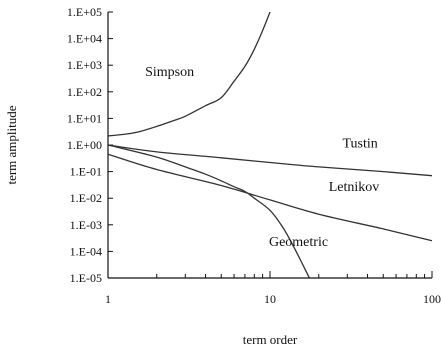  I want to click on y-tick-label: 1.E+02, so click(84, 92).